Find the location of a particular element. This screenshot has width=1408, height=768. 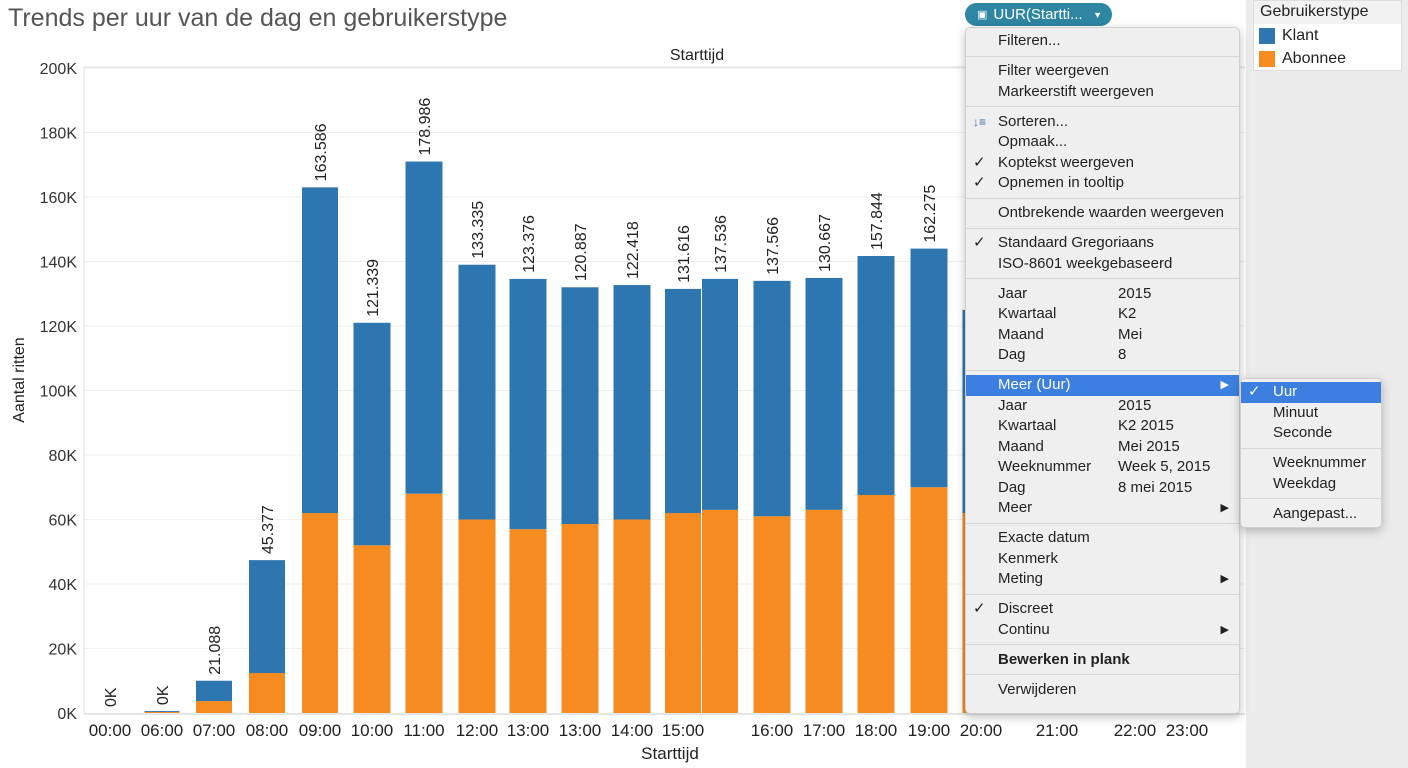

menu-item-koptekst-weergeven: ✓ Koptekst weergeven is located at coordinates (1102, 163).